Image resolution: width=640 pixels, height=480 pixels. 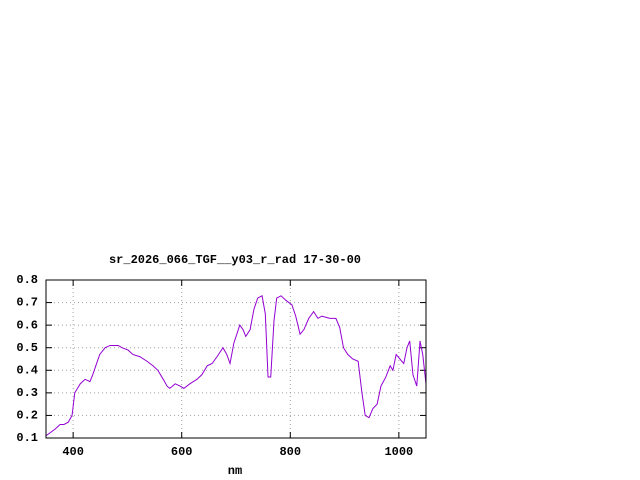 I want to click on chart-title: sr_2026_066_TGF__y03_r_rad 17-30-00, so click(x=235, y=260).